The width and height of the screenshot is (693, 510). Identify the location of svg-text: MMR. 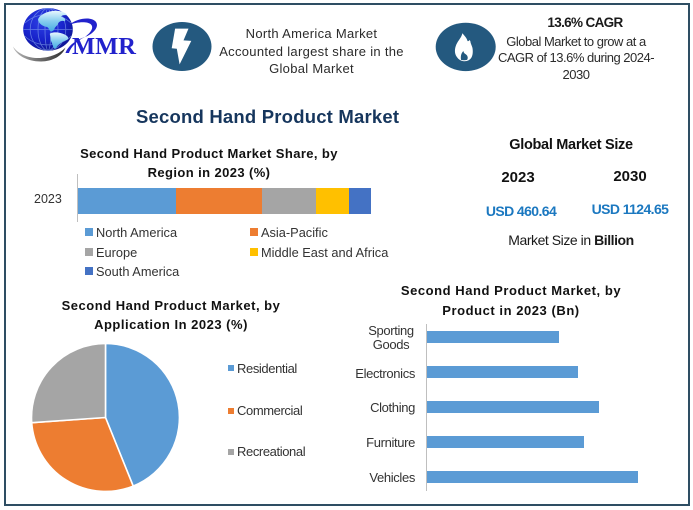
(104, 46).